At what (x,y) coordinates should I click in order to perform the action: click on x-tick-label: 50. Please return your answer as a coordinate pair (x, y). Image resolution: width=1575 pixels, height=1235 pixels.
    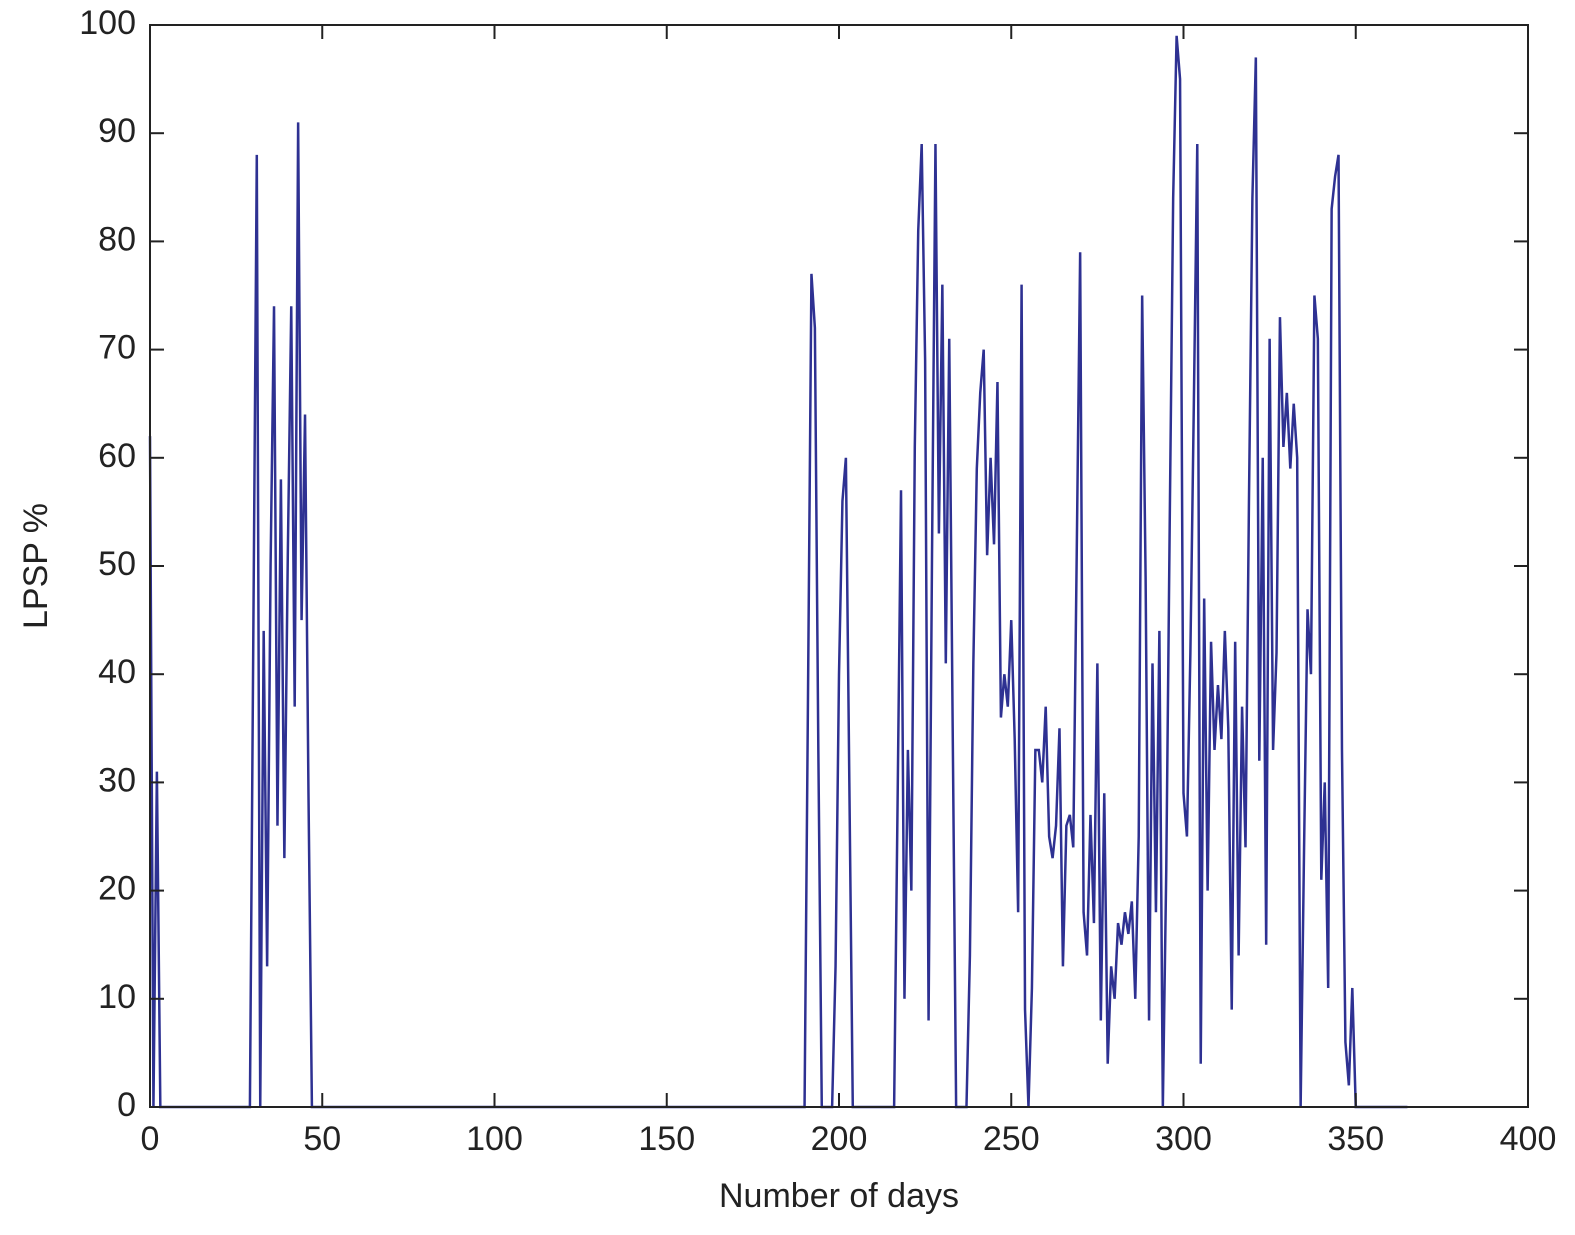
    Looking at the image, I should click on (322, 1139).